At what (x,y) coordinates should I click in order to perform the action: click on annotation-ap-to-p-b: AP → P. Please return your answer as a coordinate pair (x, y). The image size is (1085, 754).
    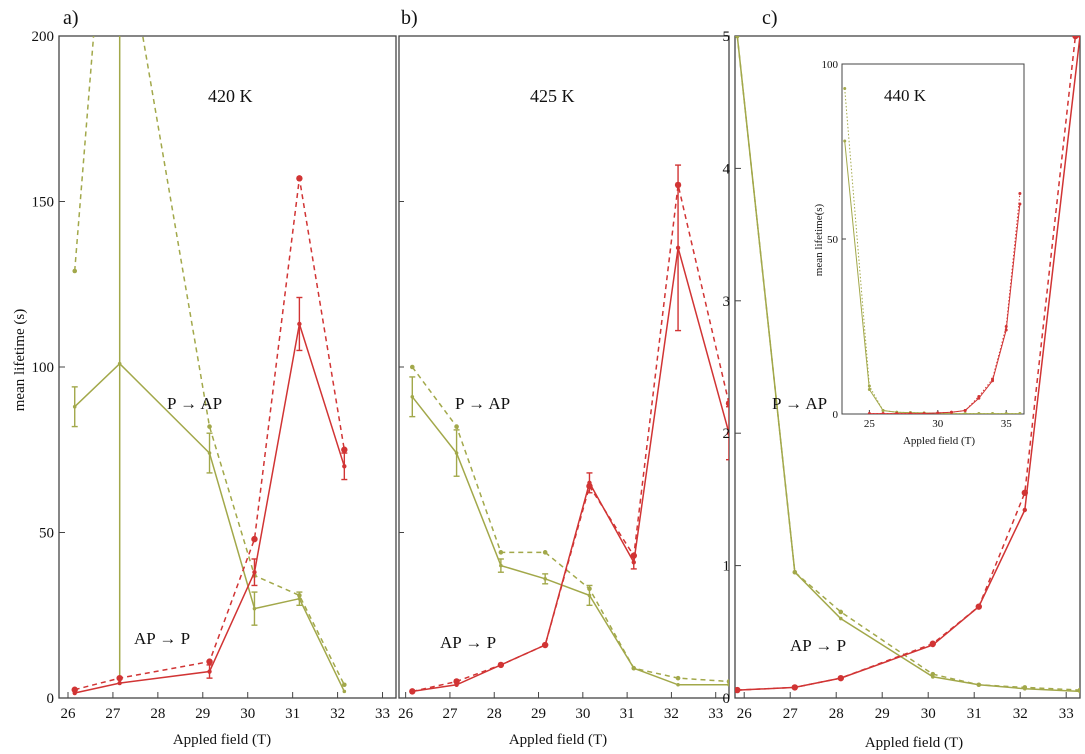
    Looking at the image, I should click on (468, 642).